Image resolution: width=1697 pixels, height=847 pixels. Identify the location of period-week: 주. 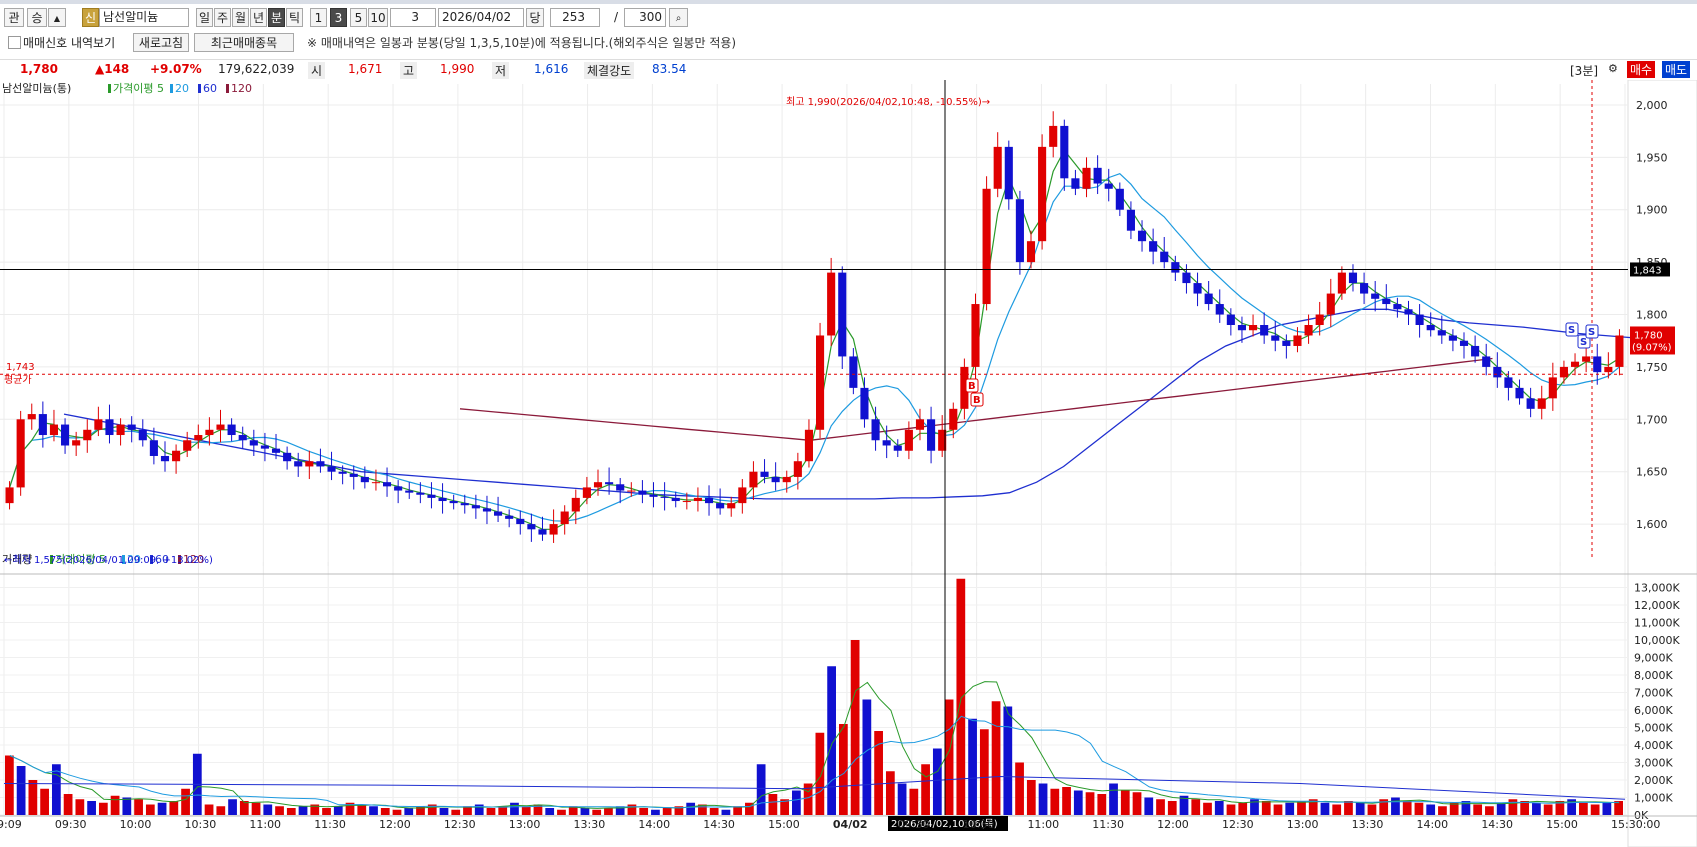
(222, 17).